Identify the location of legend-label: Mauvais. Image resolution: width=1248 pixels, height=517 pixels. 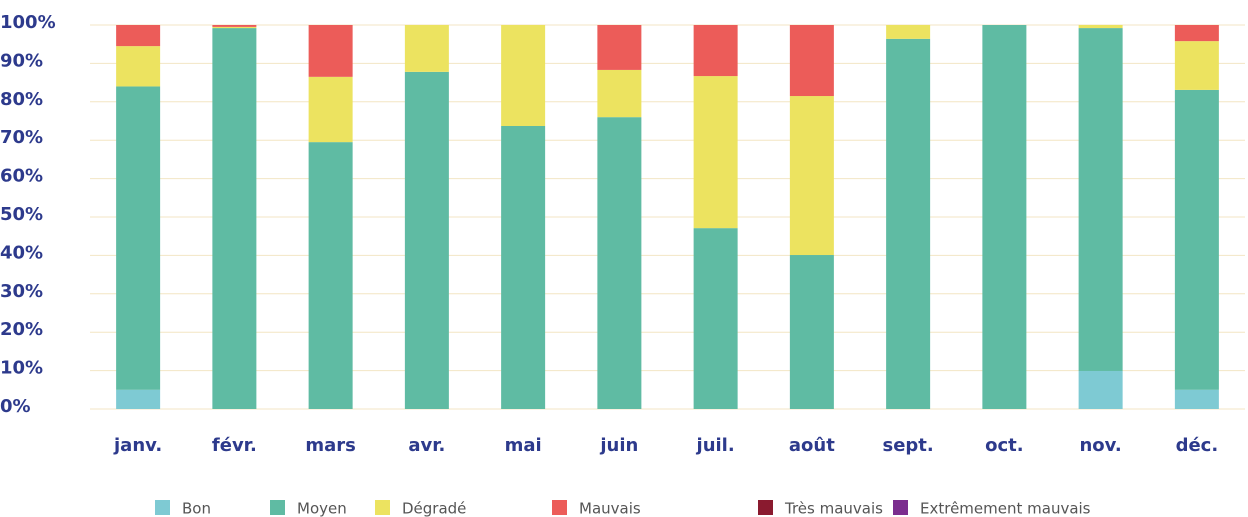
(610, 508).